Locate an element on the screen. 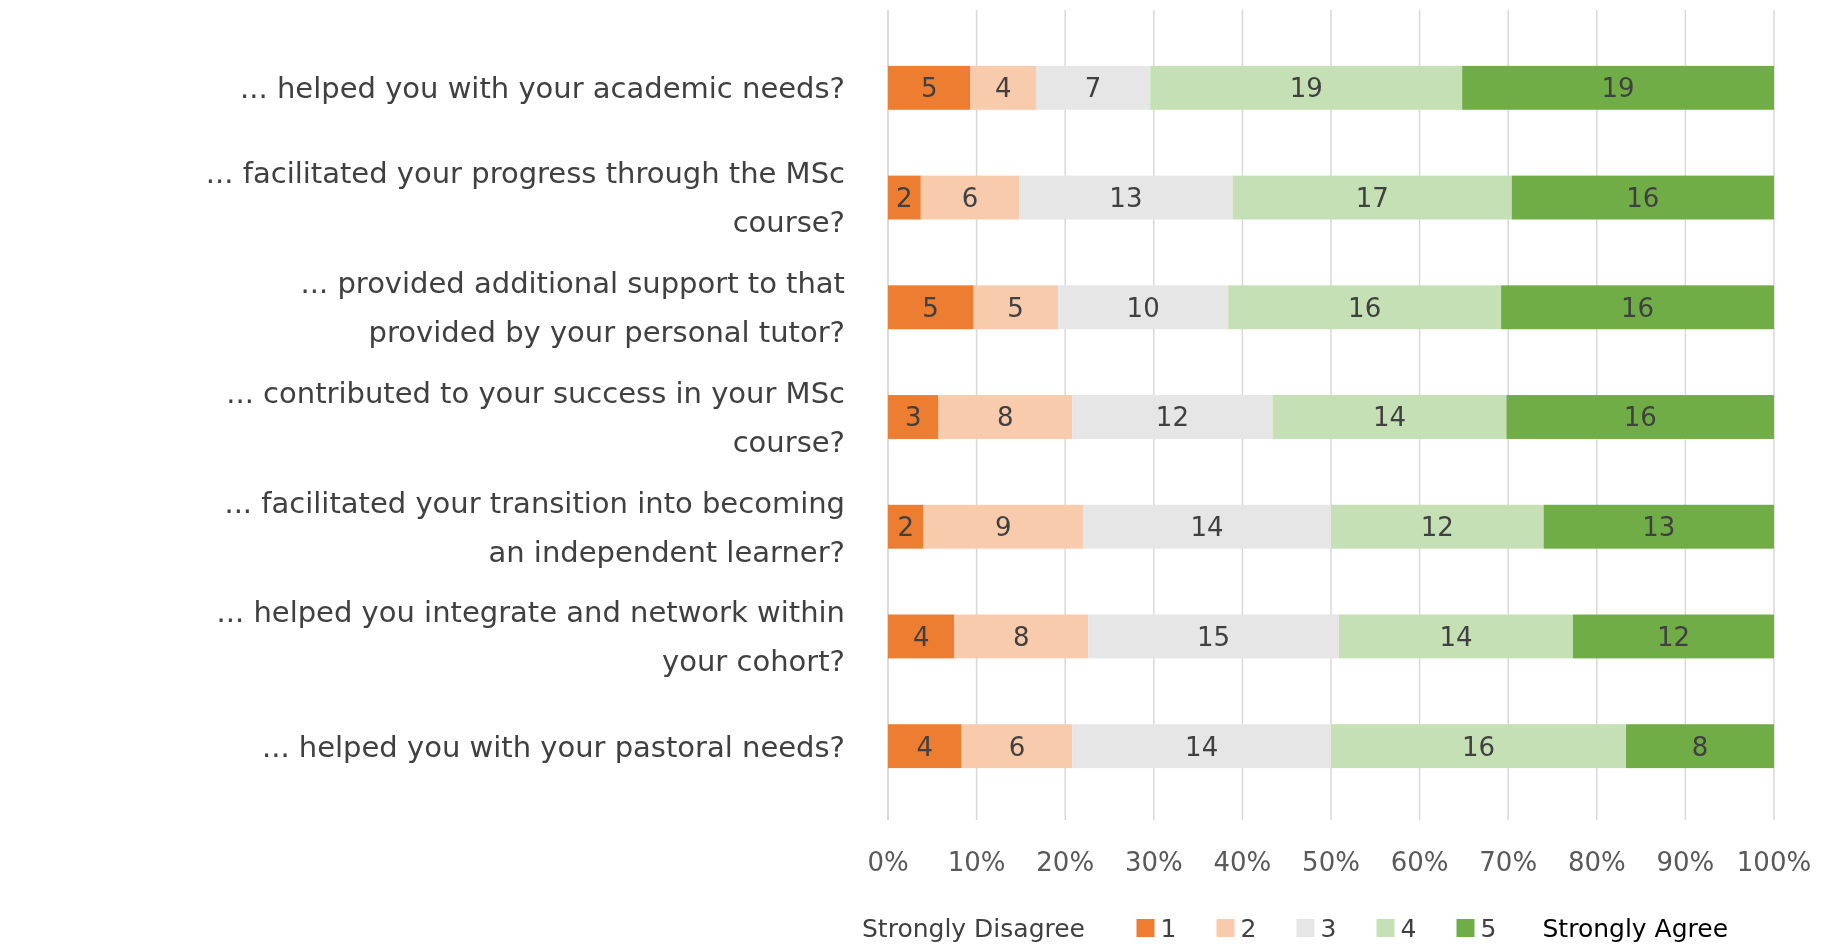 The height and width of the screenshot is (946, 1839). x-tick-label: 0% is located at coordinates (888, 862).